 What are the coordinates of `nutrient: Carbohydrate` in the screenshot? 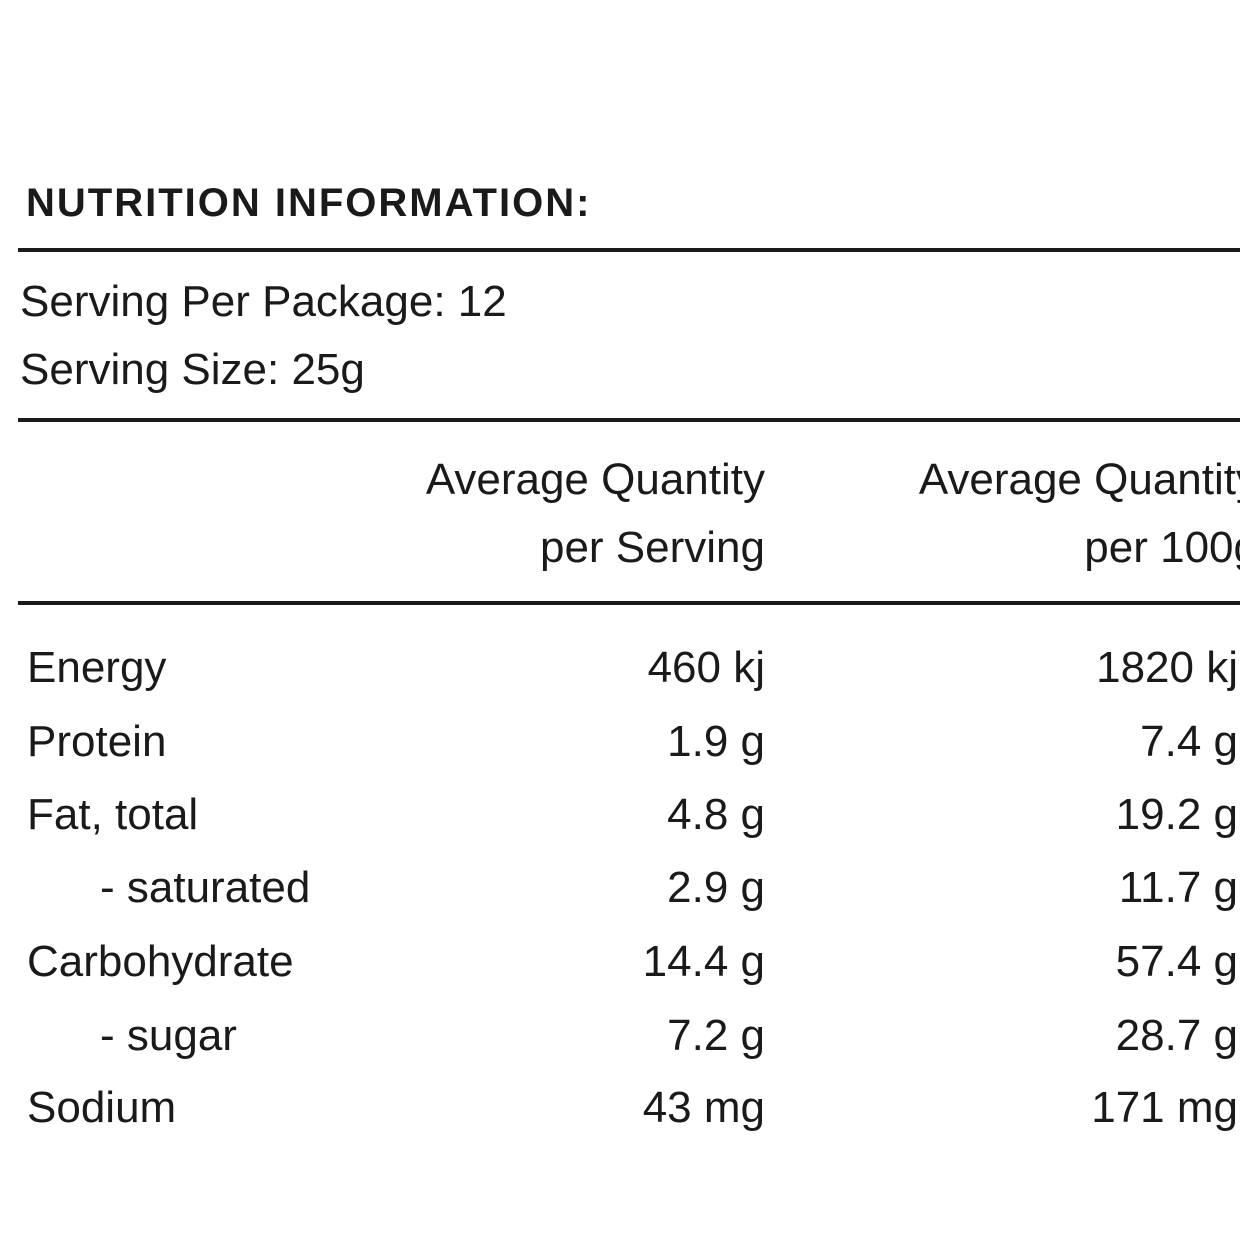 It's located at (160, 961).